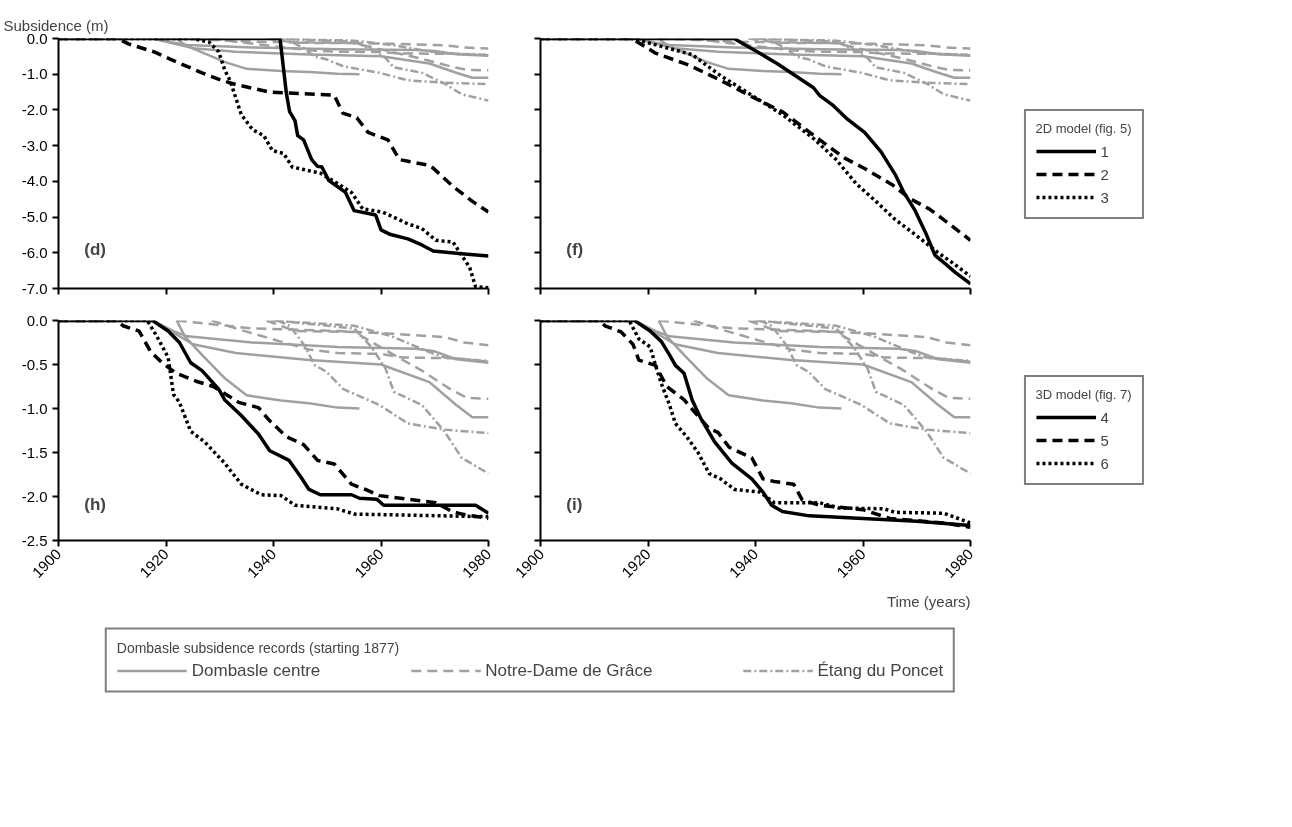 The width and height of the screenshot is (1292, 827). I want to click on legend-label: Dombasle centre, so click(256, 670).